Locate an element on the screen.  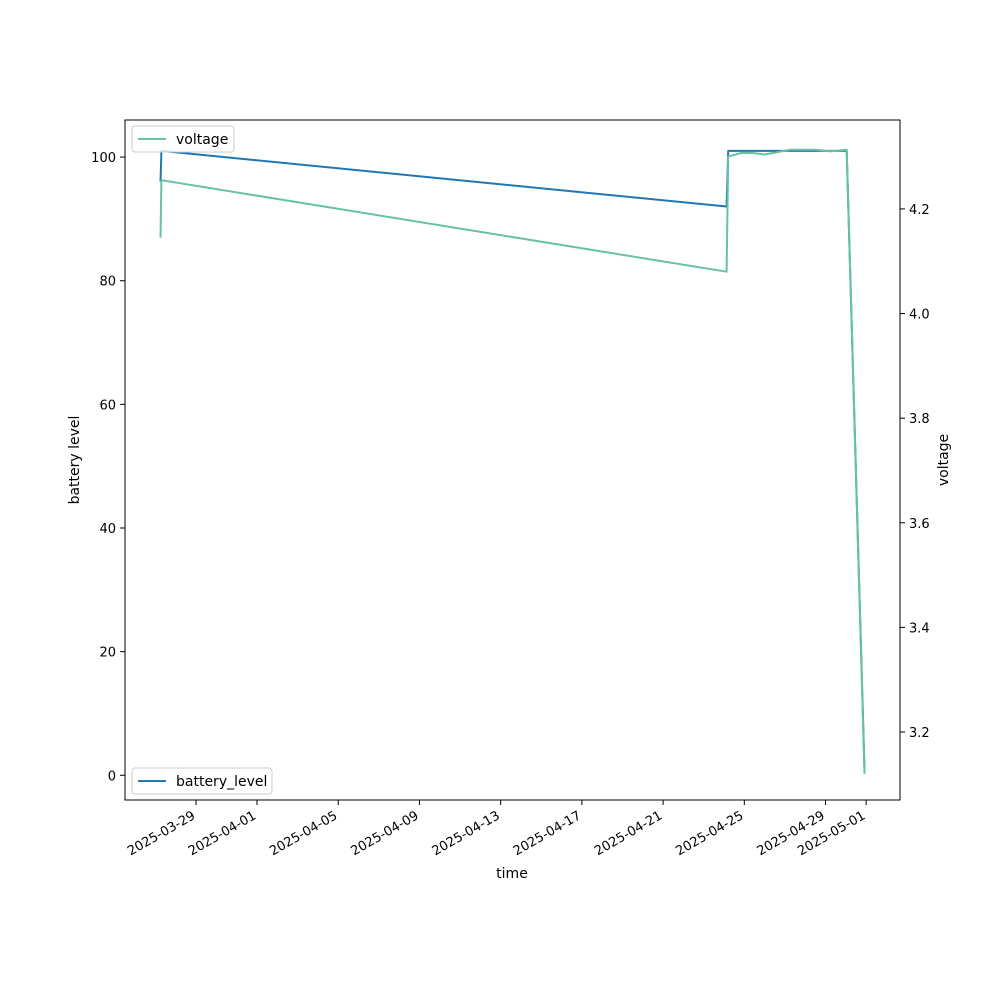
legend-battery-level: battery_level is located at coordinates (202, 781).